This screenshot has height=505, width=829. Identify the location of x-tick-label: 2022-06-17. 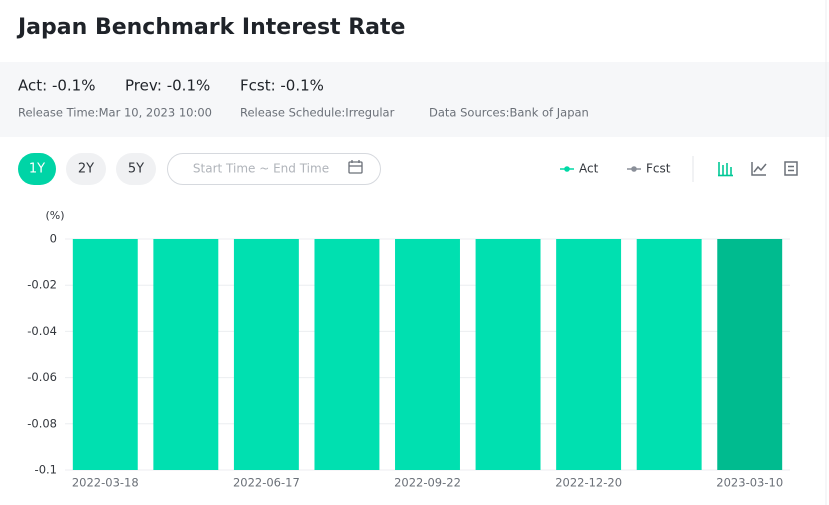
(266, 483).